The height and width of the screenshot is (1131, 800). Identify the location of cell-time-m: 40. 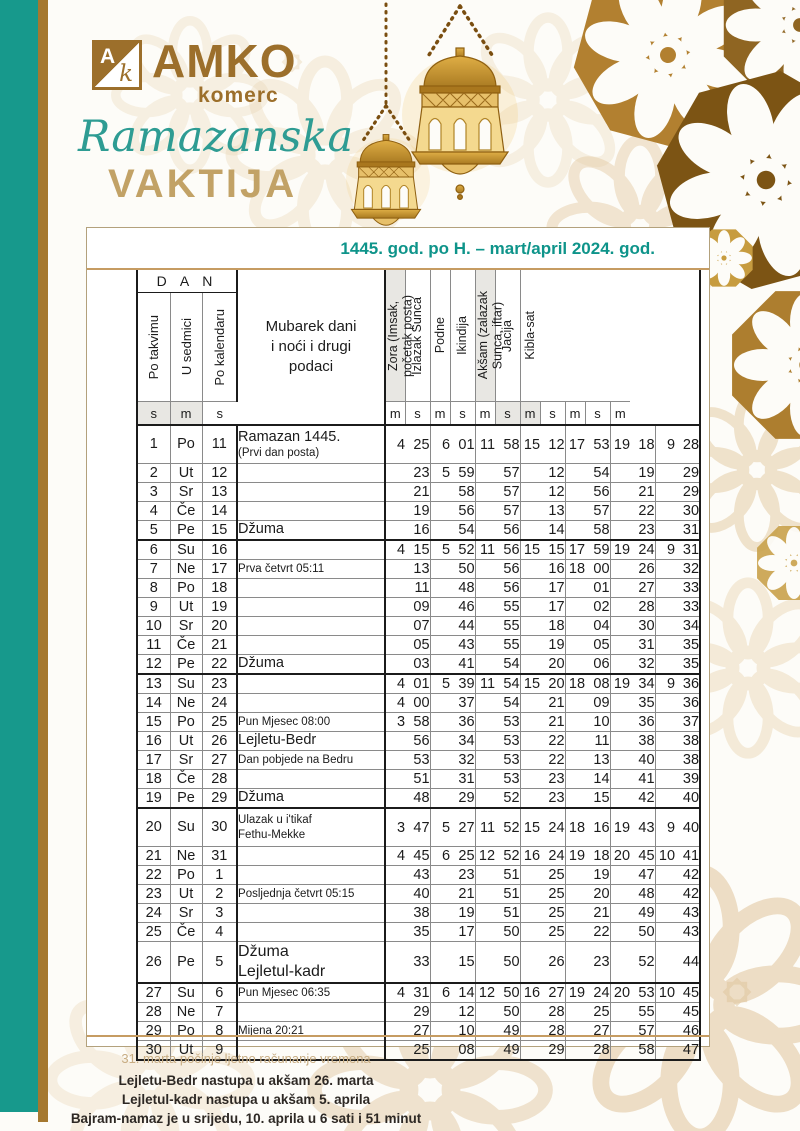
(688, 827).